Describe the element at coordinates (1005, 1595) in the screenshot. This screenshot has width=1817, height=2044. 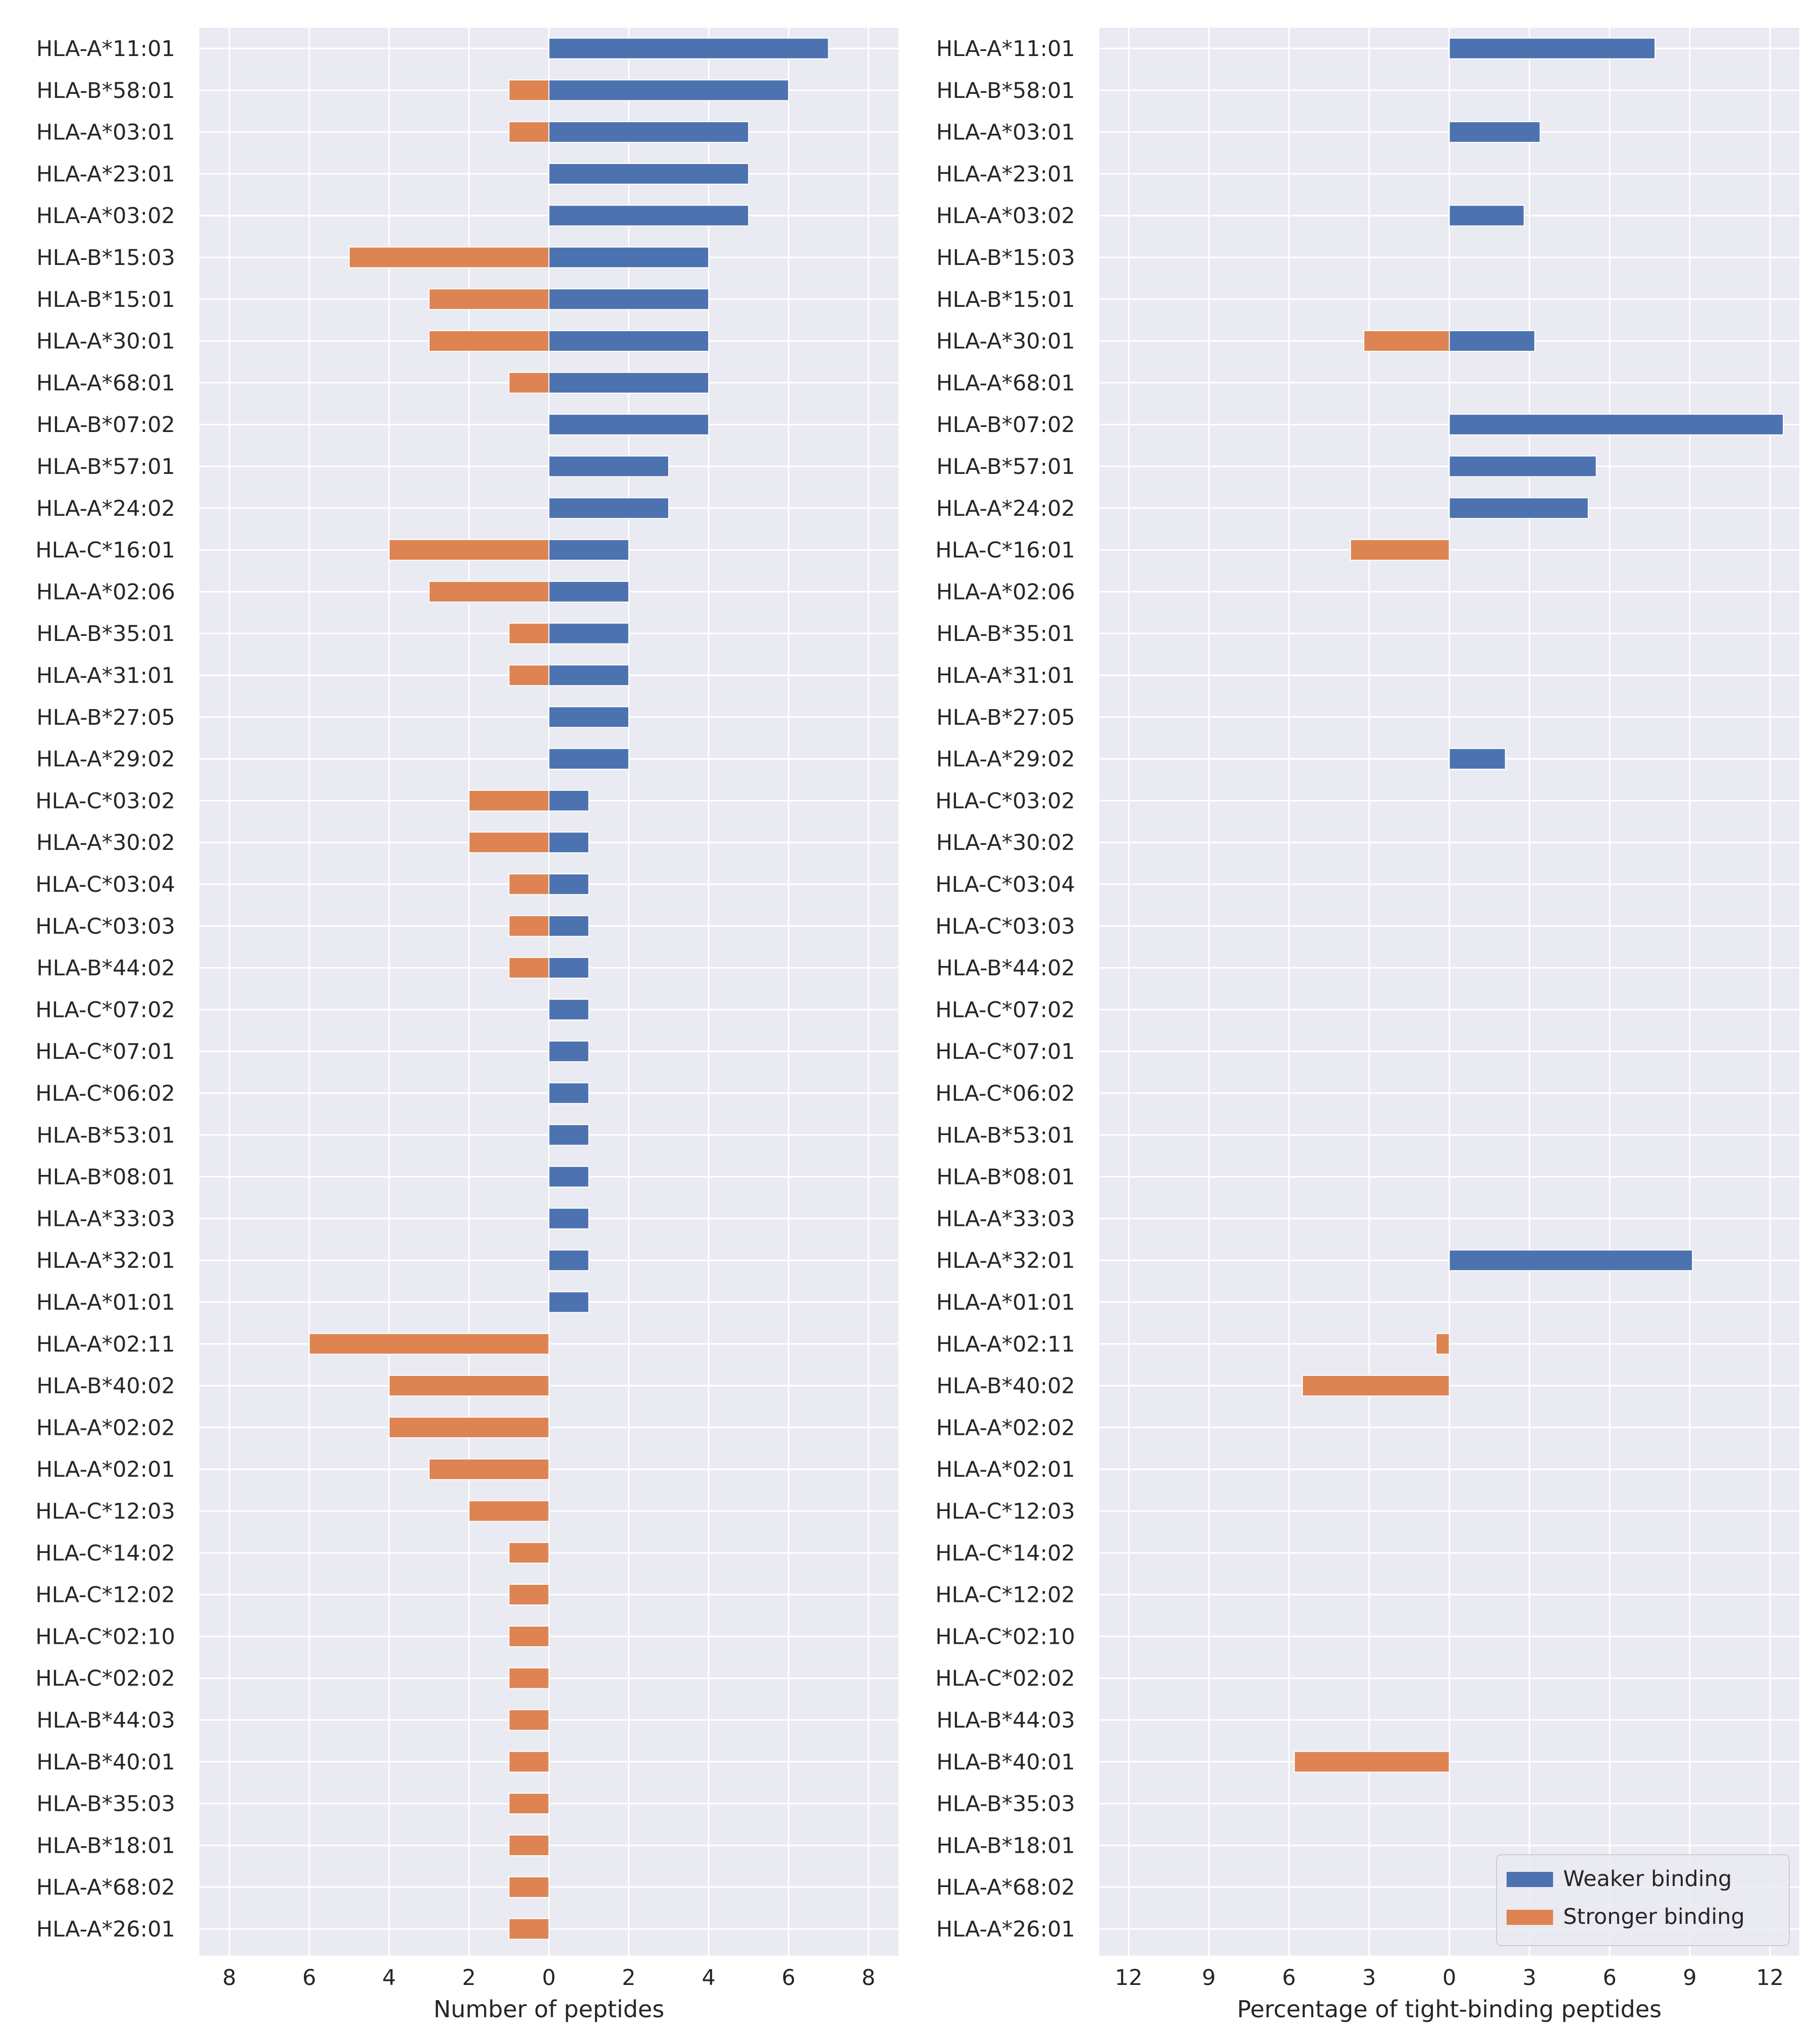
I see `y-tick-label: HLA-C*12:02` at that location.